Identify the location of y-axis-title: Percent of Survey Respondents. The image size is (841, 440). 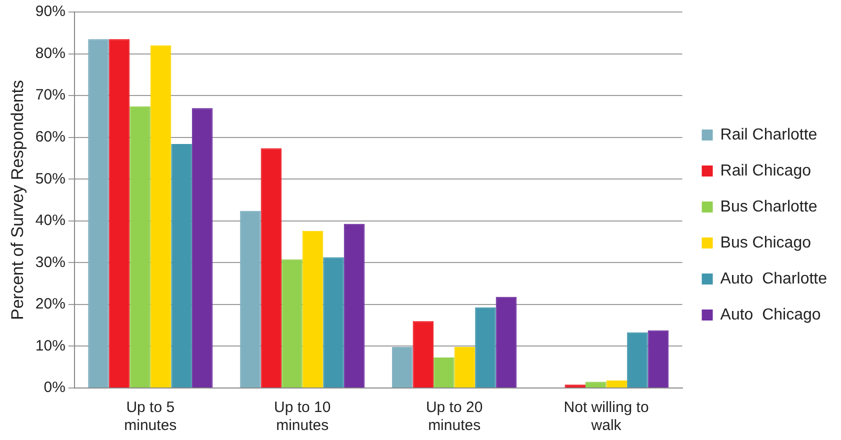
(17, 200).